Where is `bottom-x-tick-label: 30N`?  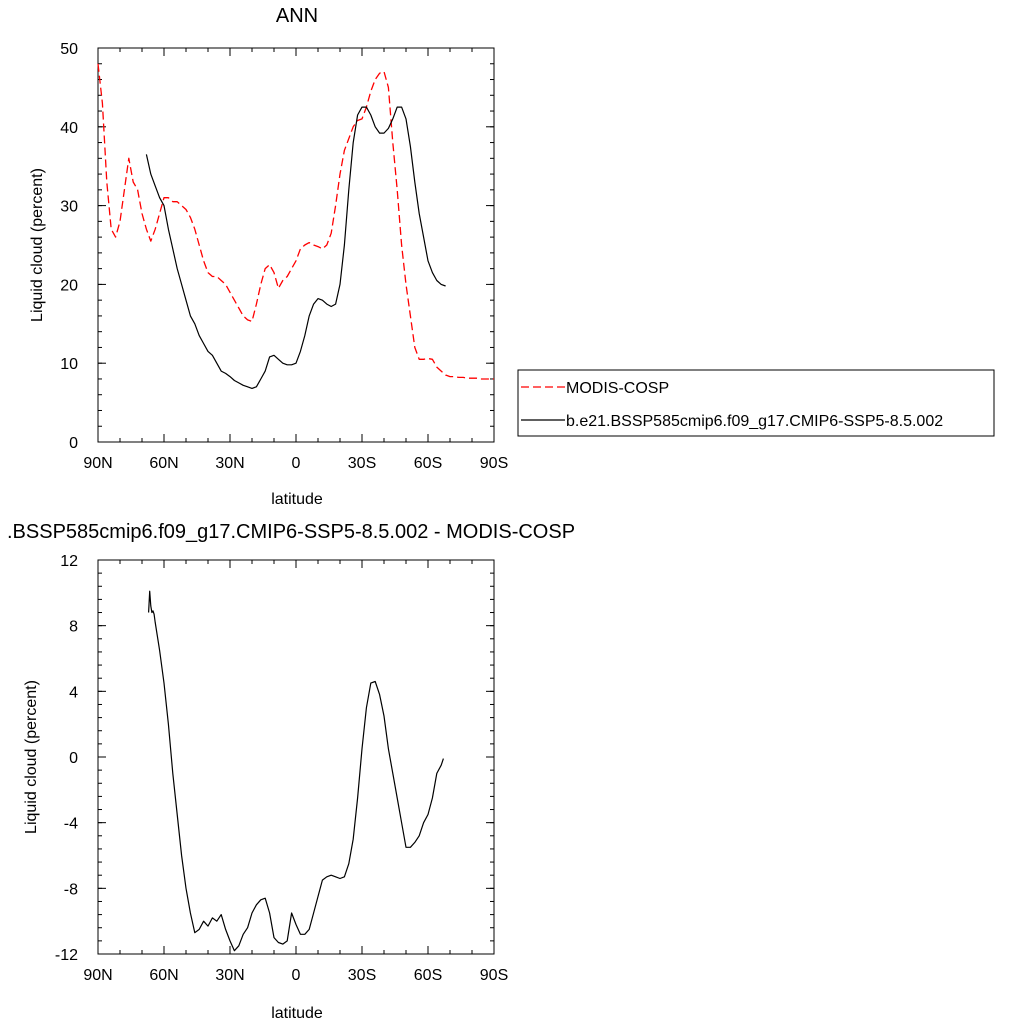
bottom-x-tick-label: 30N is located at coordinates (229, 975).